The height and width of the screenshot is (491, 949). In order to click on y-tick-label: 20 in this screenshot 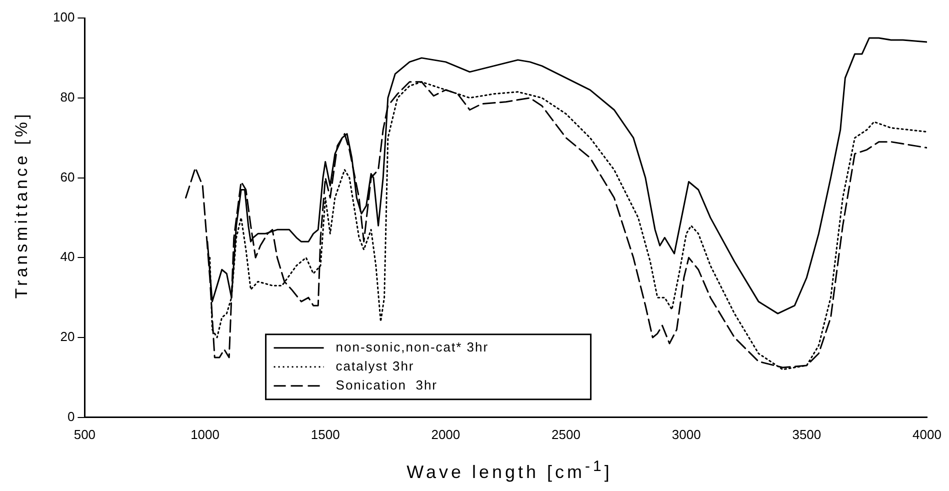, I will do `click(67, 336)`.